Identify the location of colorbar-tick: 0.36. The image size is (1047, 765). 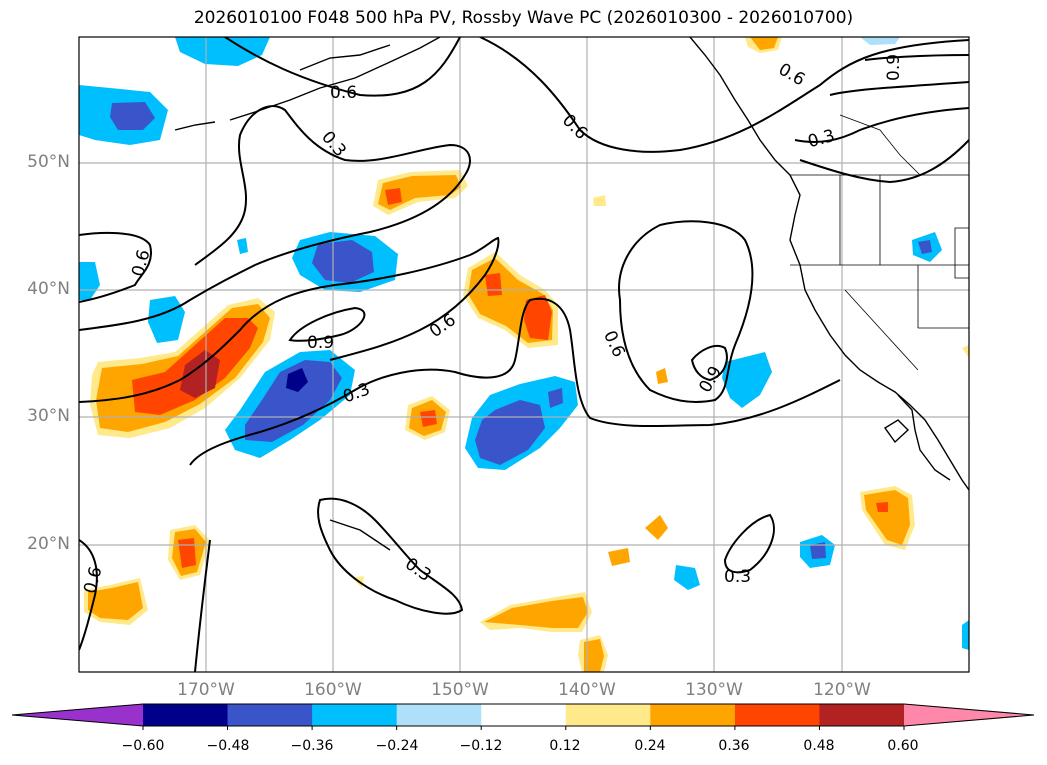
(734, 746).